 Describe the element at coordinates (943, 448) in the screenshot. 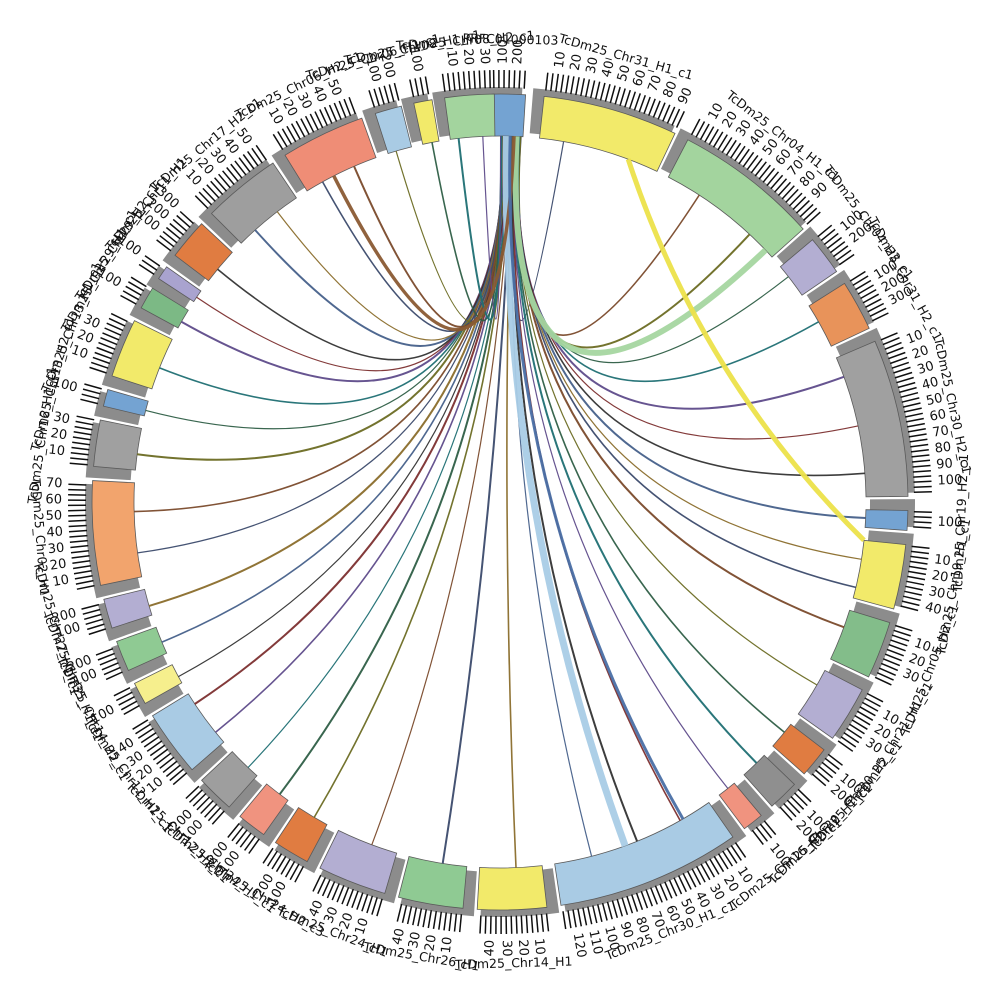

I see `tick-label: 80` at that location.